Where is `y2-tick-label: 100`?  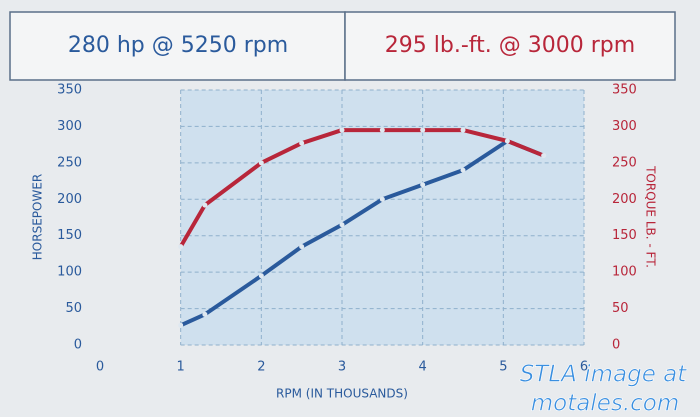 y2-tick-label: 100 is located at coordinates (624, 272).